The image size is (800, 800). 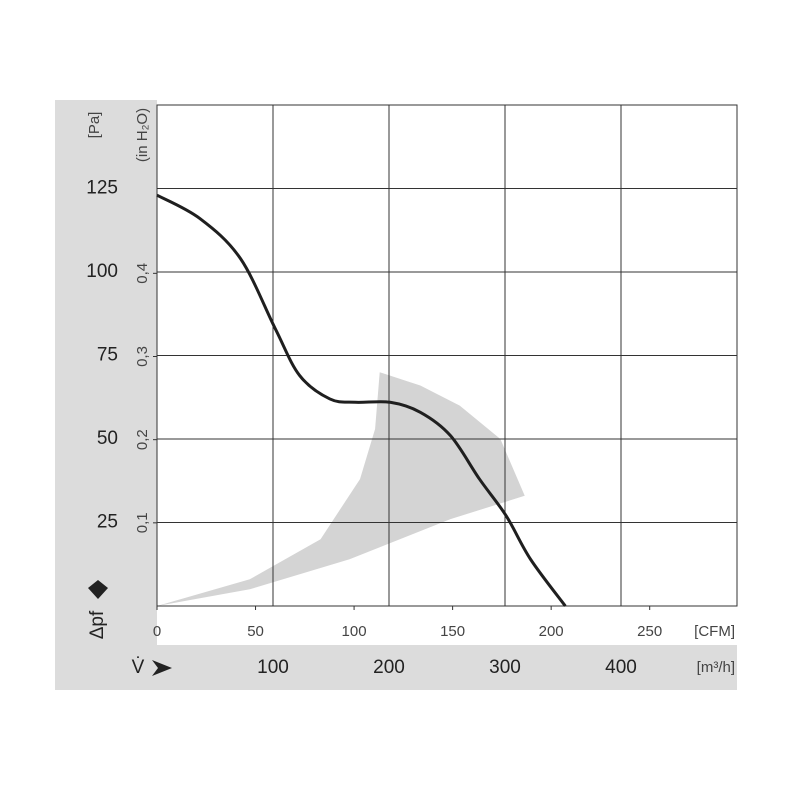 What do you see at coordinates (255, 631) in the screenshot?
I see `x2-tick-label: 50` at bounding box center [255, 631].